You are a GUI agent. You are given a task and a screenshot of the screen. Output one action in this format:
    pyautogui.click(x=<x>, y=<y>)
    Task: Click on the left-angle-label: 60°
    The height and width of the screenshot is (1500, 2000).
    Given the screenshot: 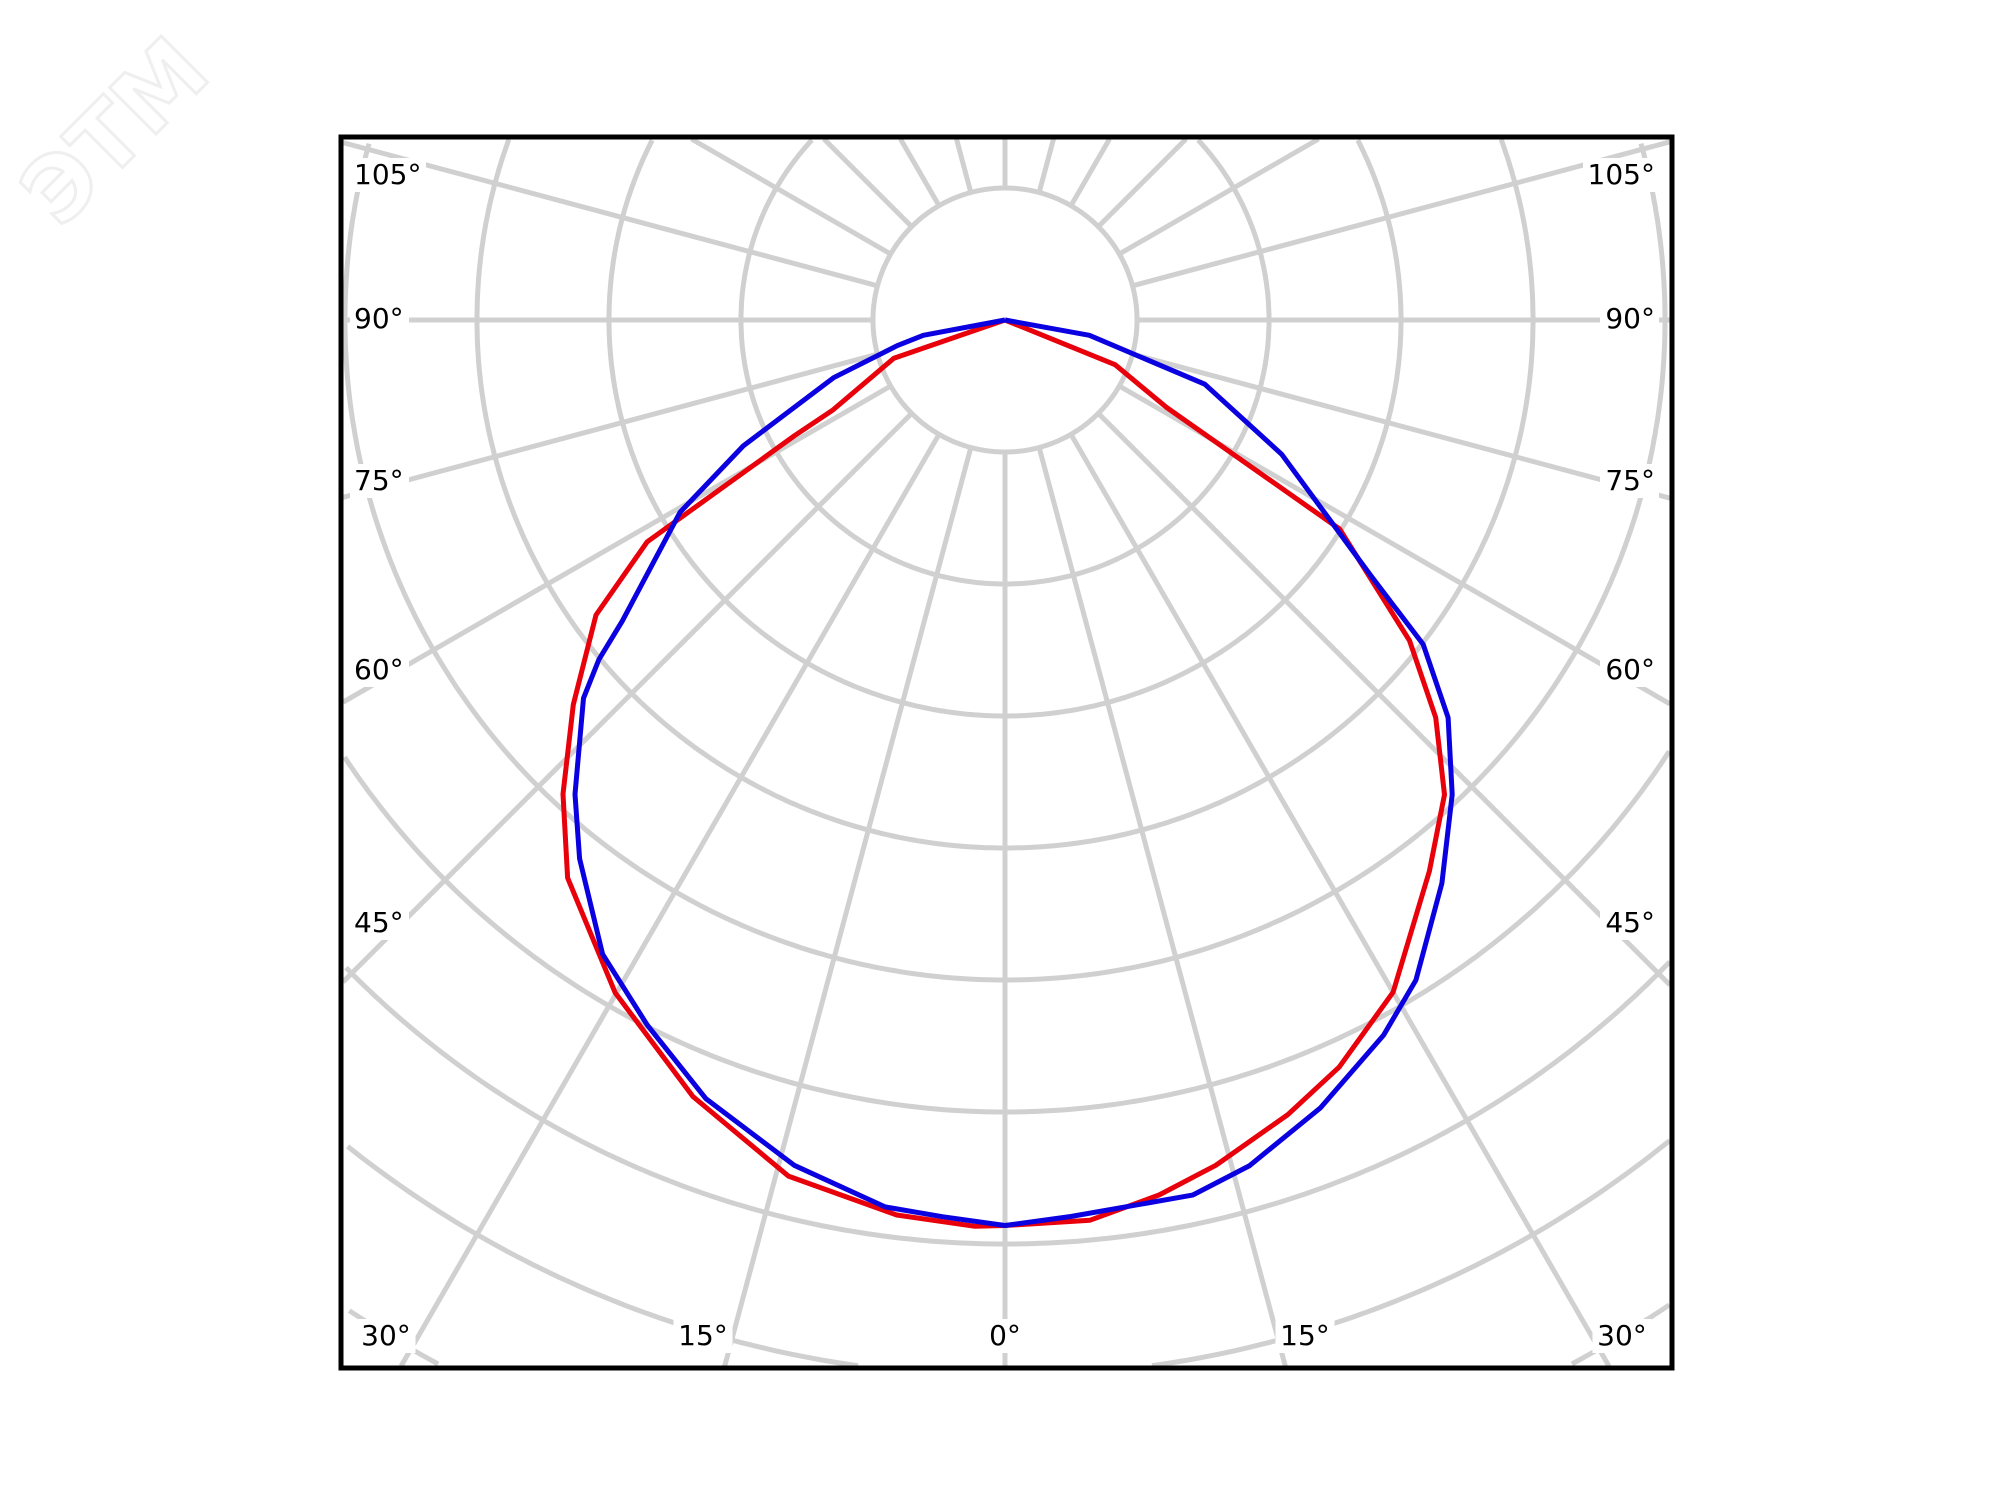 What is the action you would take?
    pyautogui.click(x=379, y=669)
    